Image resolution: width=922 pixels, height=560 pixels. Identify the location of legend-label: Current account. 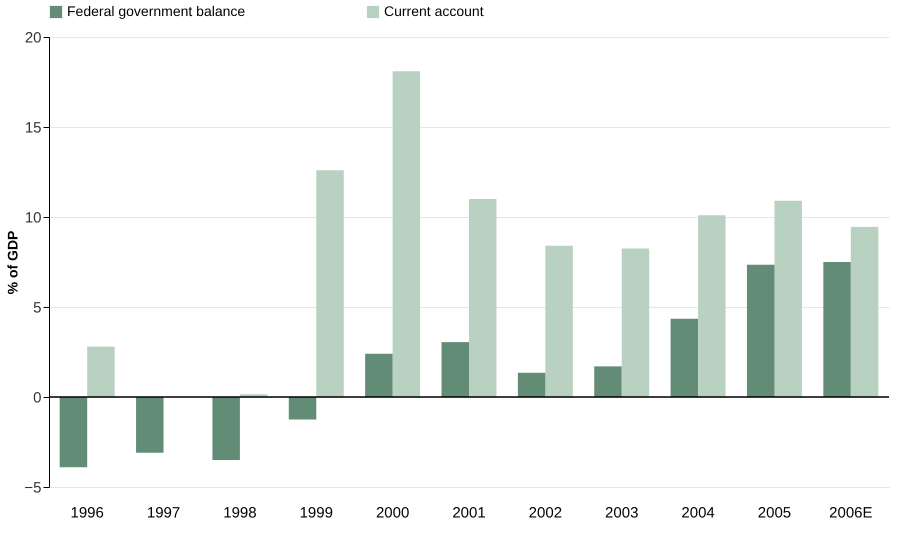
(434, 11).